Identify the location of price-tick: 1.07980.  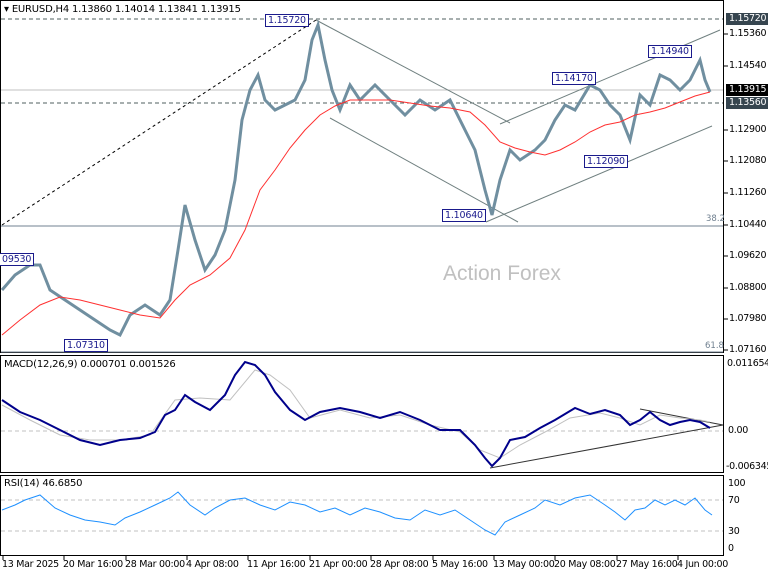
(748, 318).